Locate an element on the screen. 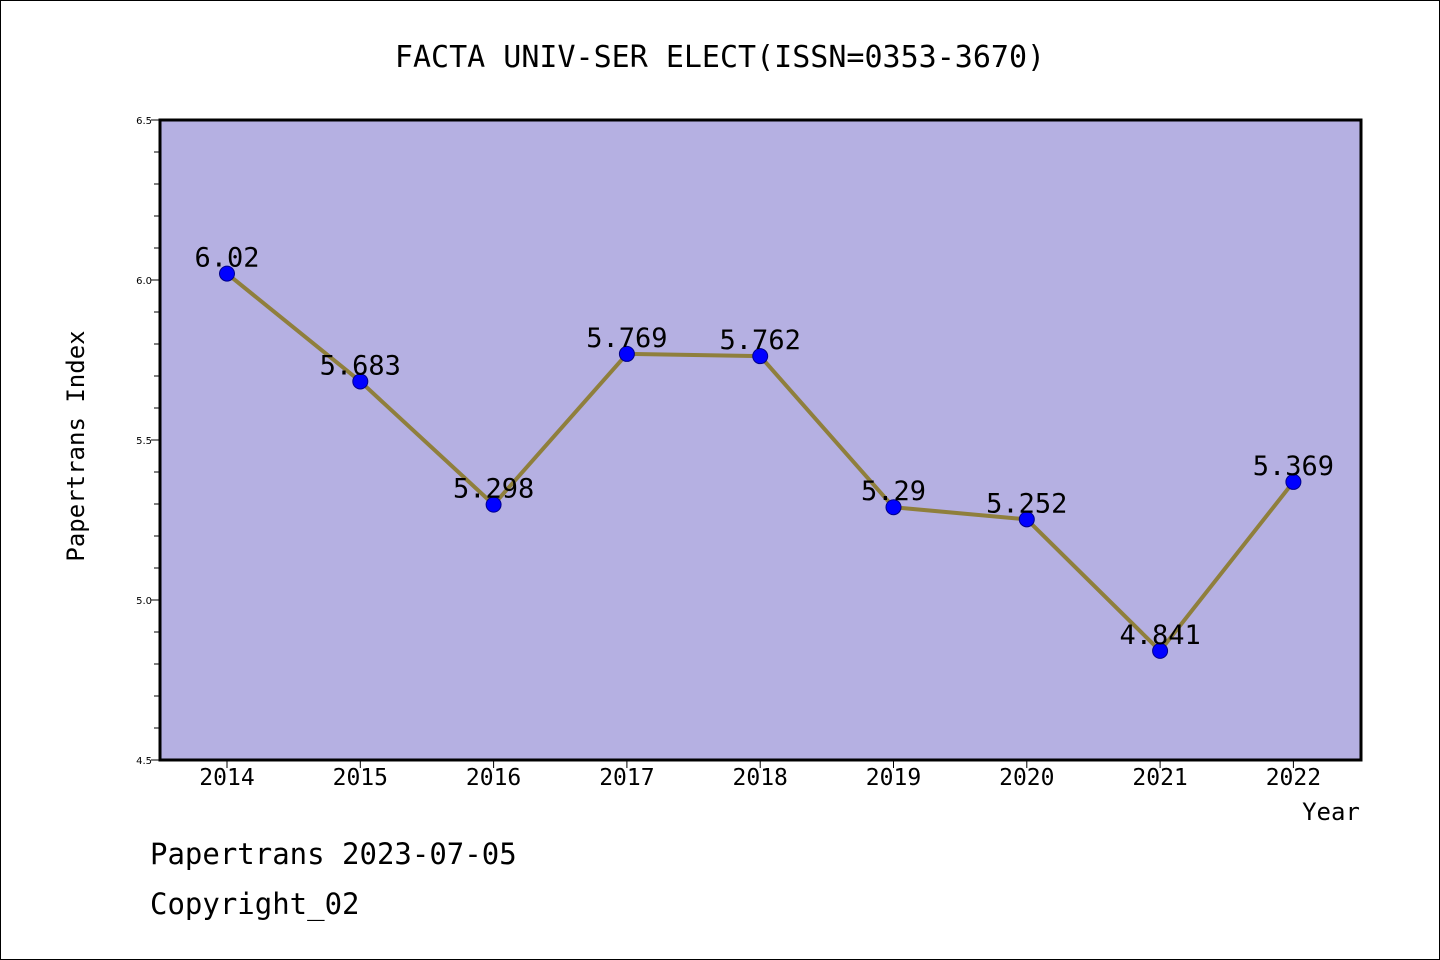 This screenshot has height=960, width=1440. data-label: 4.841 is located at coordinates (1159, 635).